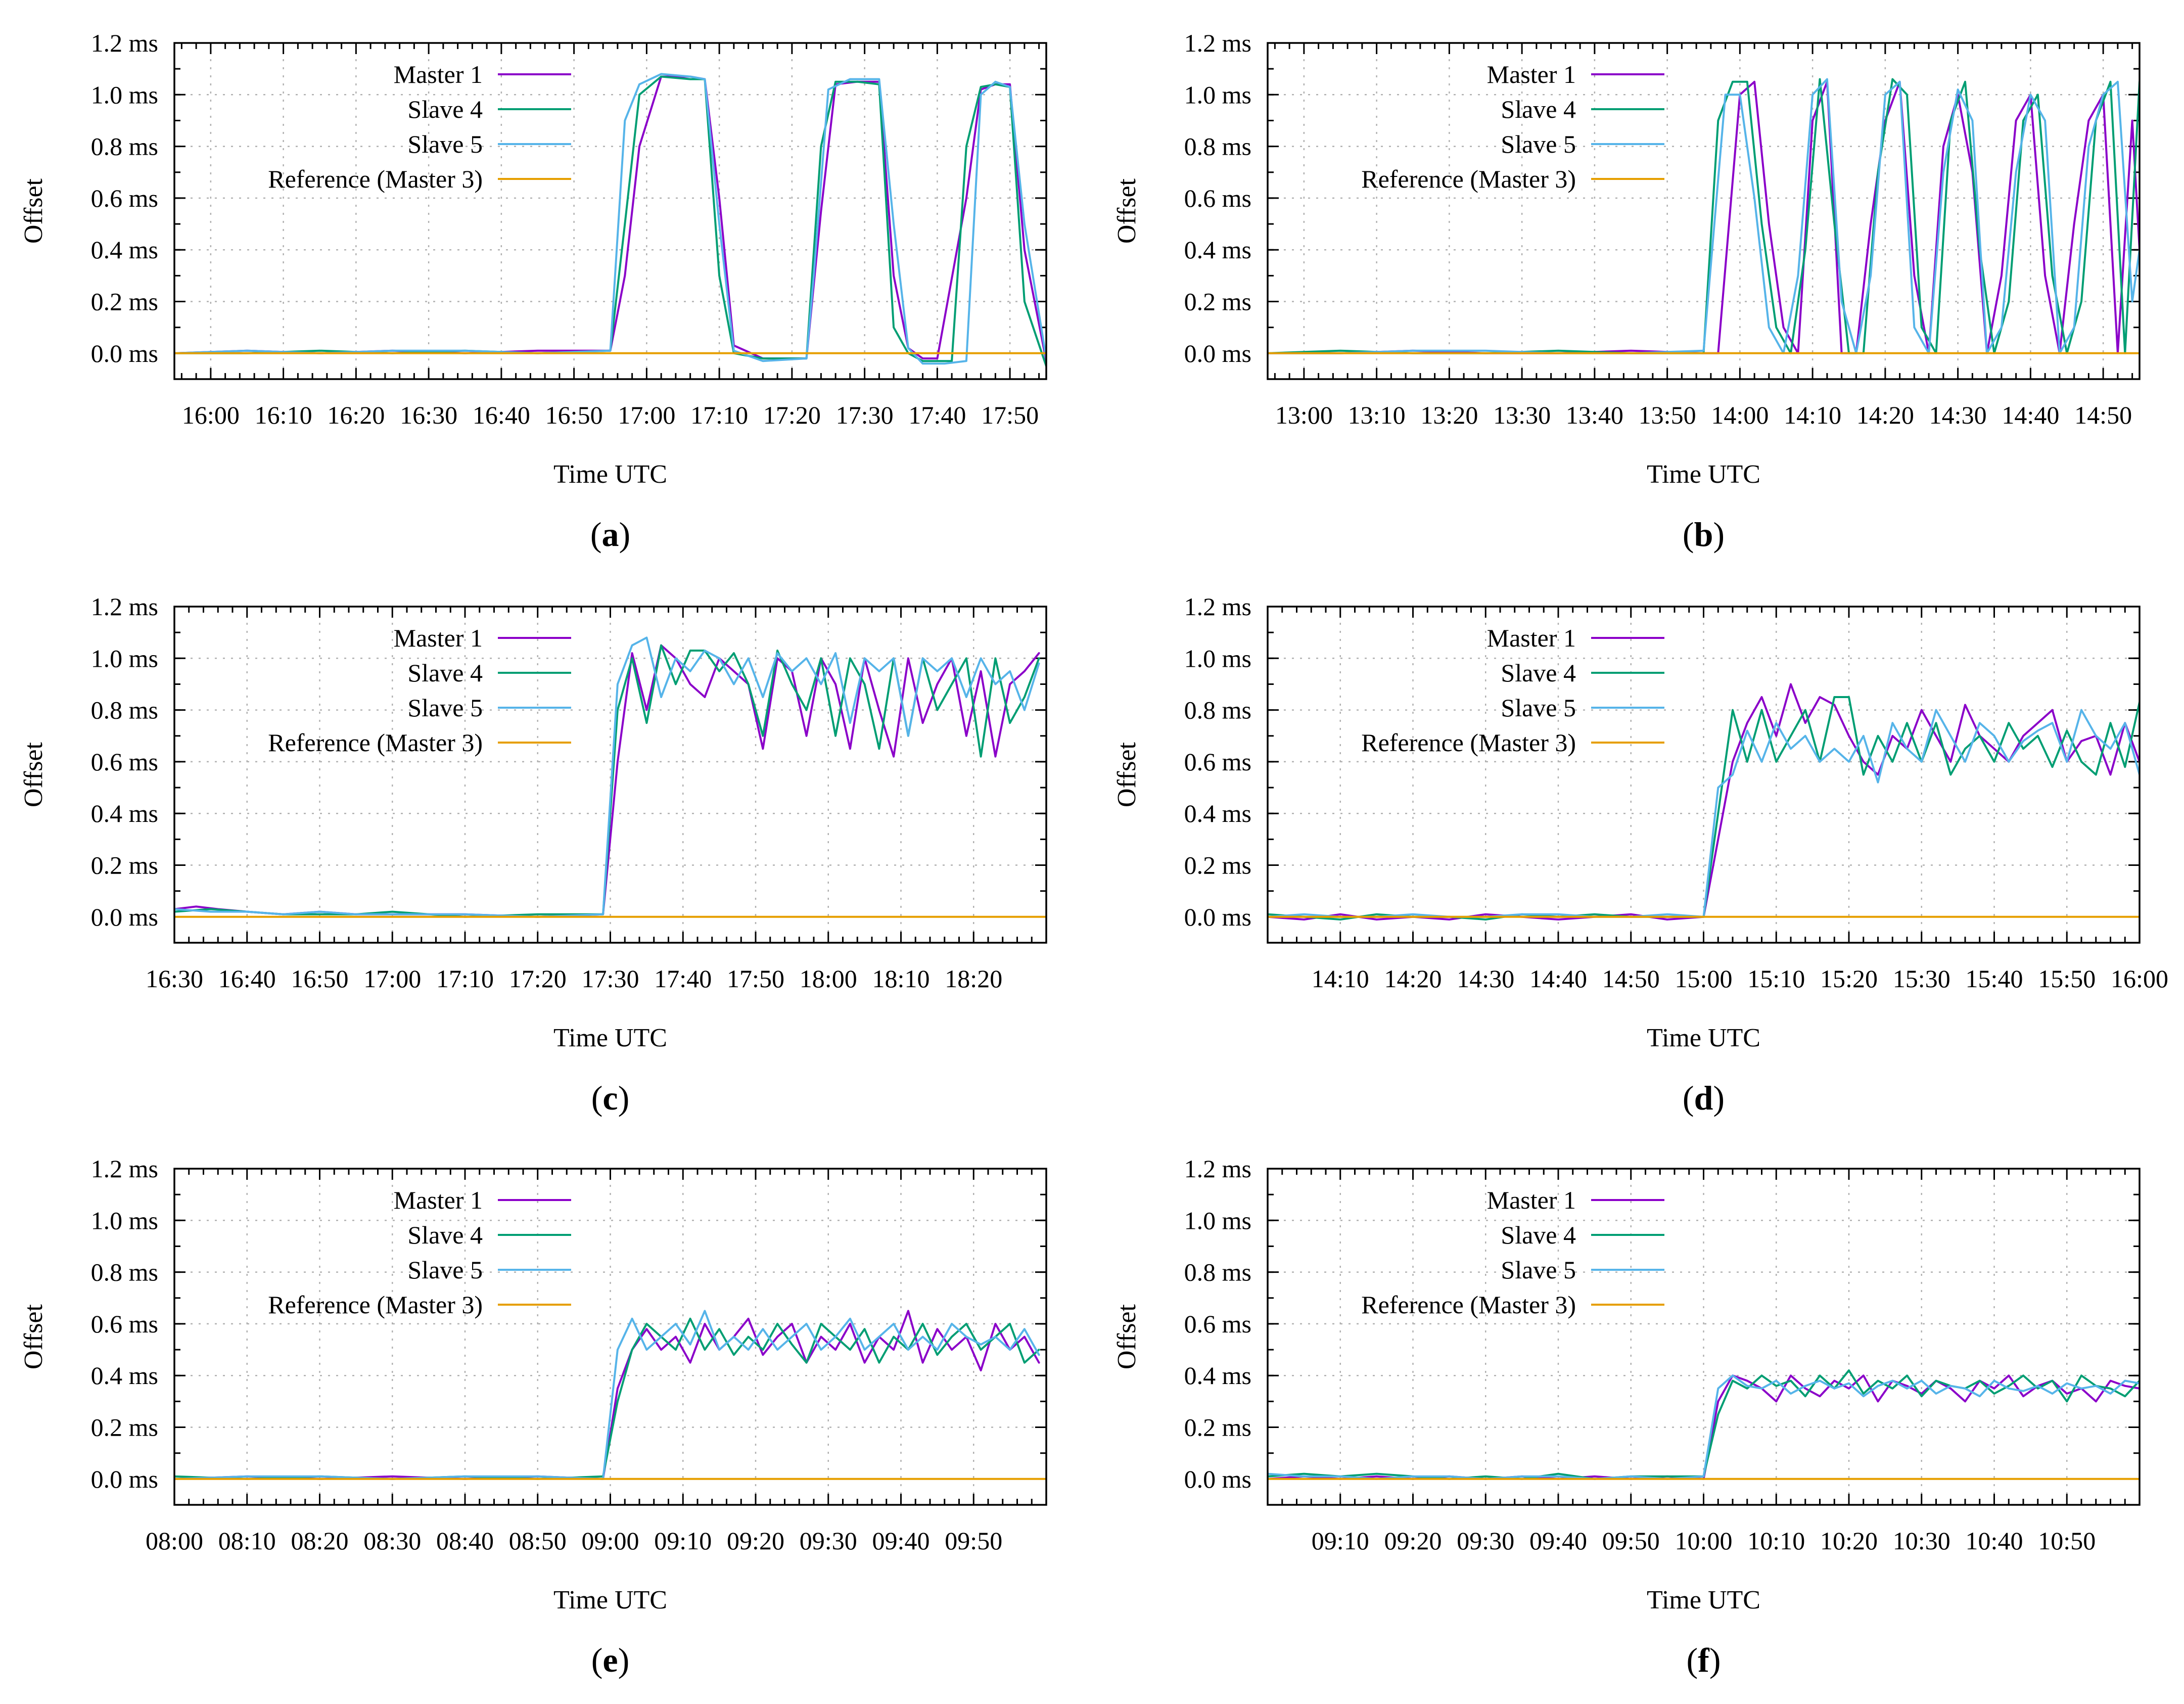  I want to click on x-tick-label: 08:10, so click(247, 1541).